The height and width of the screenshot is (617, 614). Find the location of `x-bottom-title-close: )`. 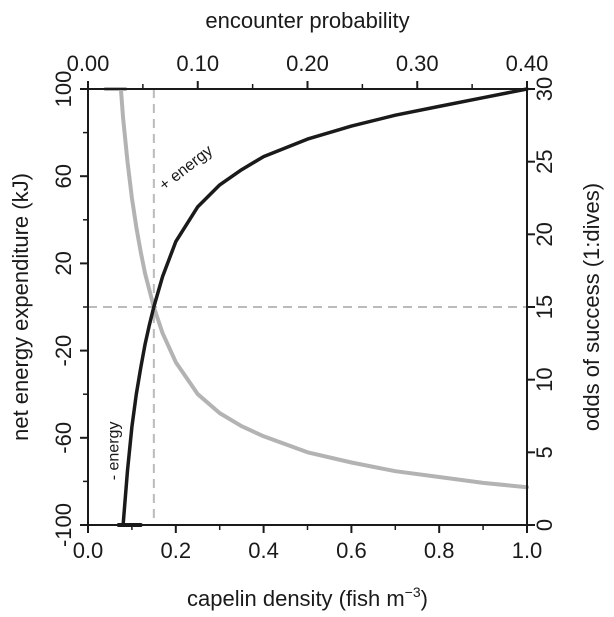

x-bottom-title-close: ) is located at coordinates (424, 598).